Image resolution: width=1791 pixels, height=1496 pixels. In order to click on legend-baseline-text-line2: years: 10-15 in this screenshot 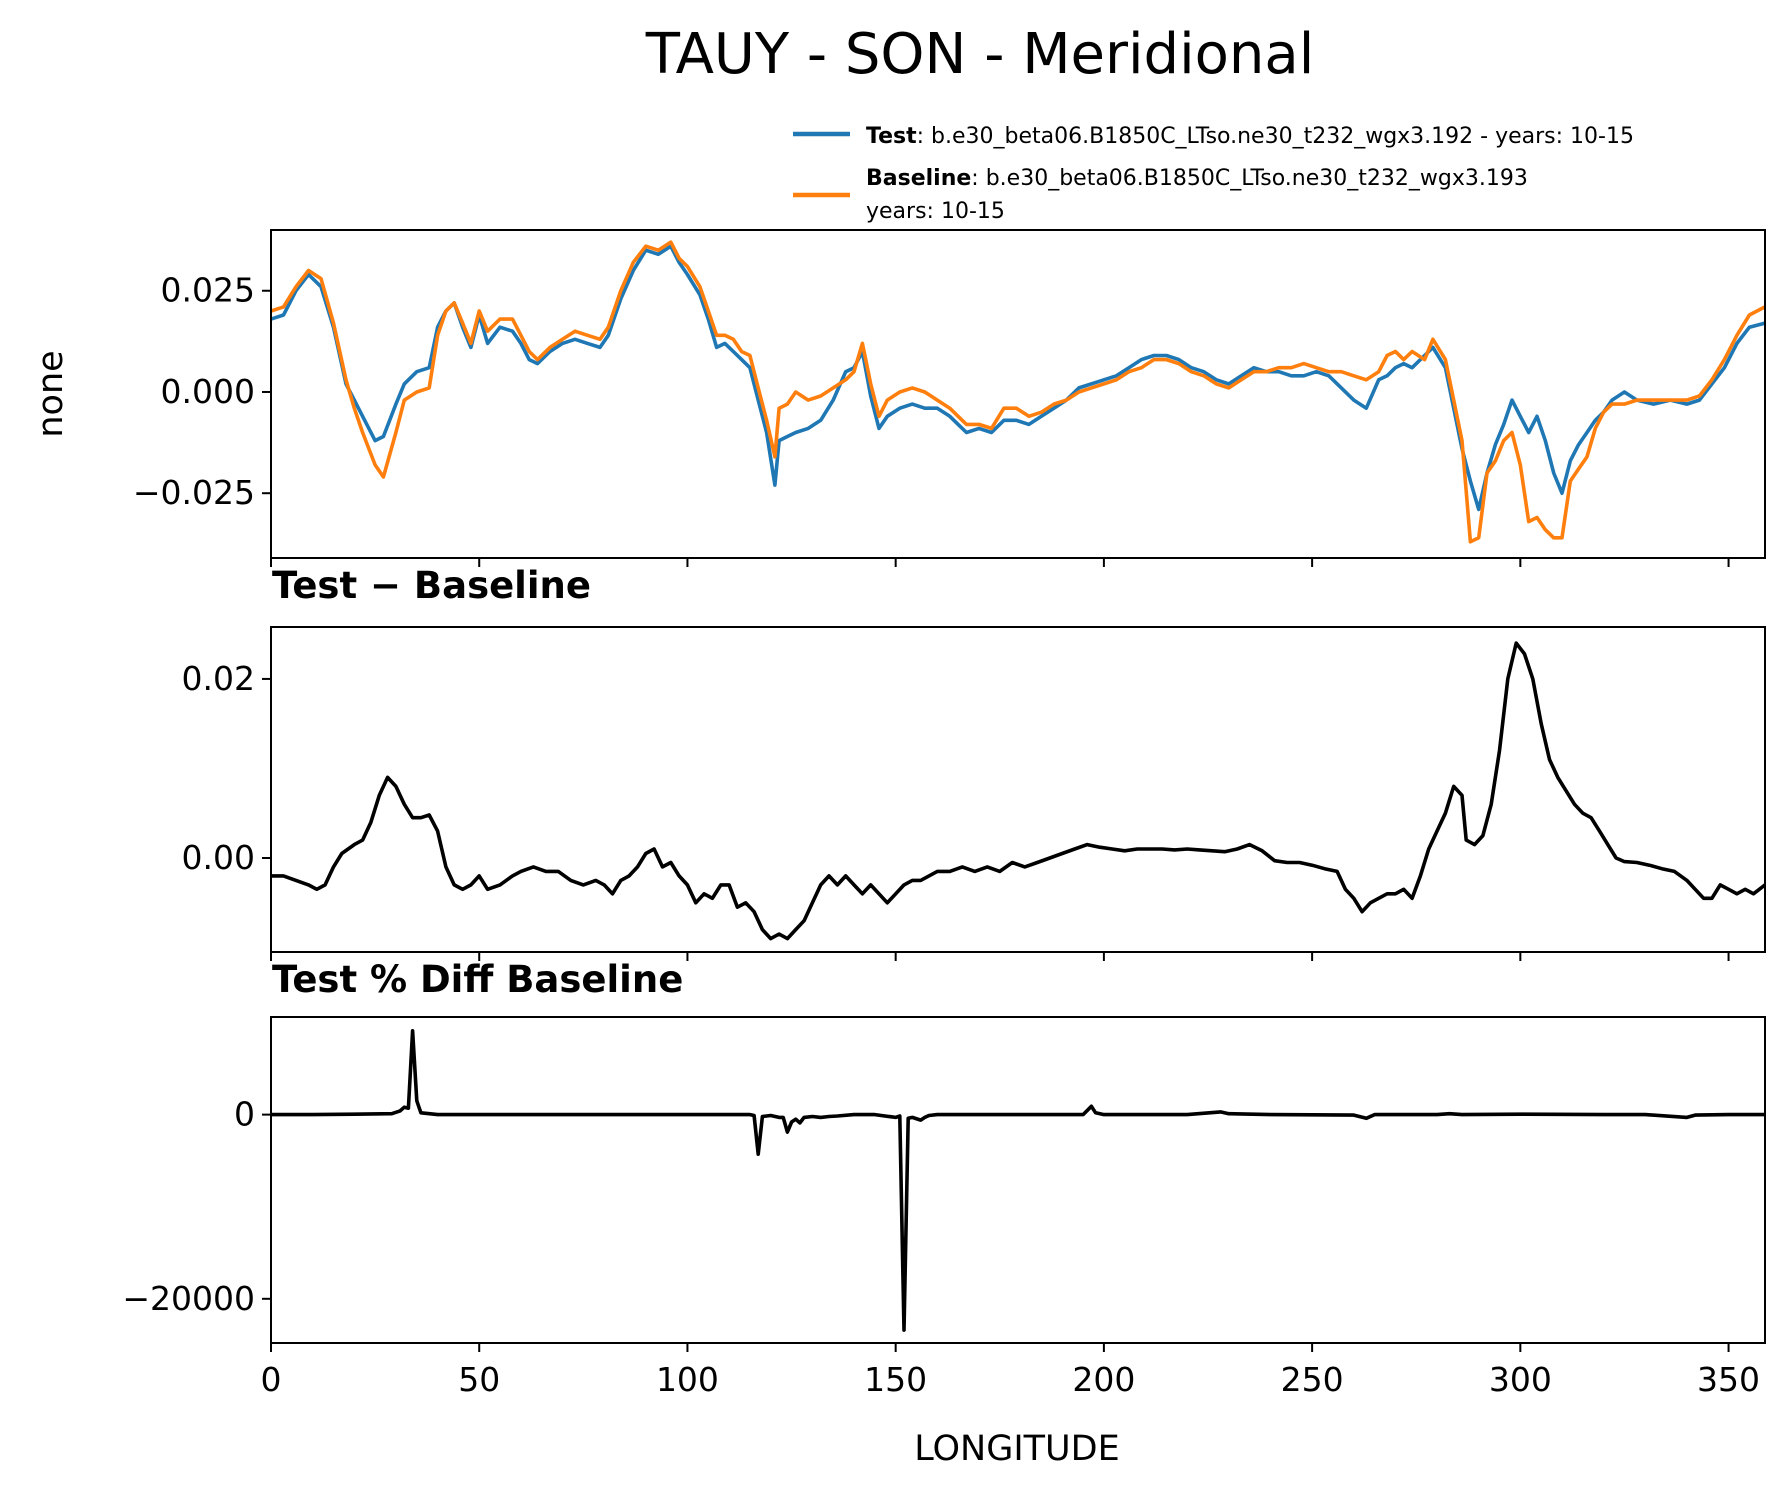, I will do `click(935, 211)`.